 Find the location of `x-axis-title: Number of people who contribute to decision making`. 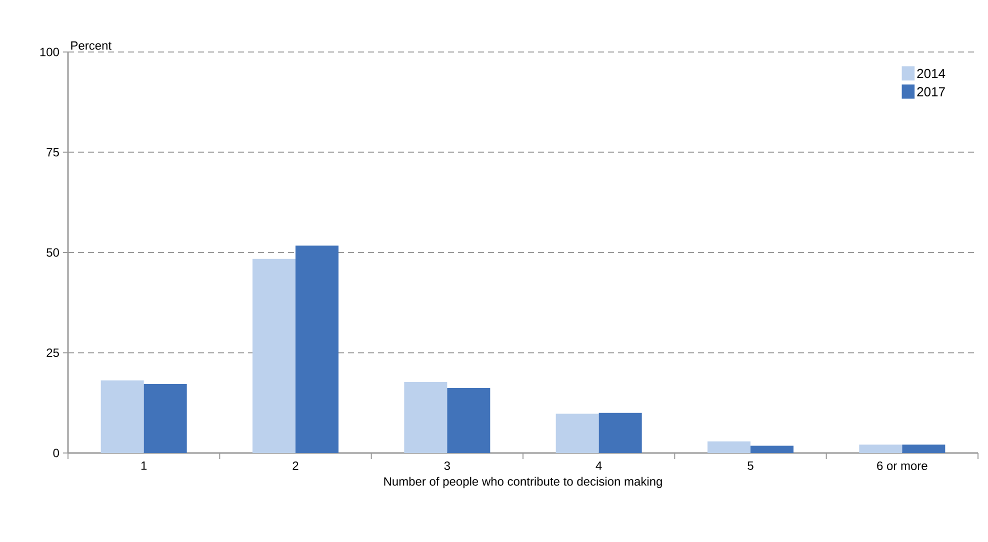

x-axis-title: Number of people who contribute to decision making is located at coordinates (523, 482).